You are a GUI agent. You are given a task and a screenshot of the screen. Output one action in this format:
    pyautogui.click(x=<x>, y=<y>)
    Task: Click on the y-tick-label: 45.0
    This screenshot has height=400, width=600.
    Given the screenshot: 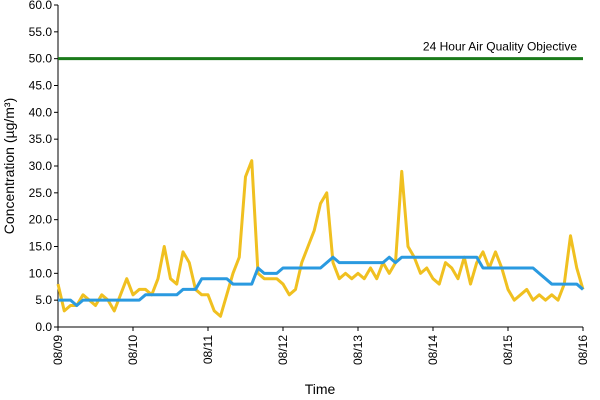 What is the action you would take?
    pyautogui.click(x=41, y=86)
    